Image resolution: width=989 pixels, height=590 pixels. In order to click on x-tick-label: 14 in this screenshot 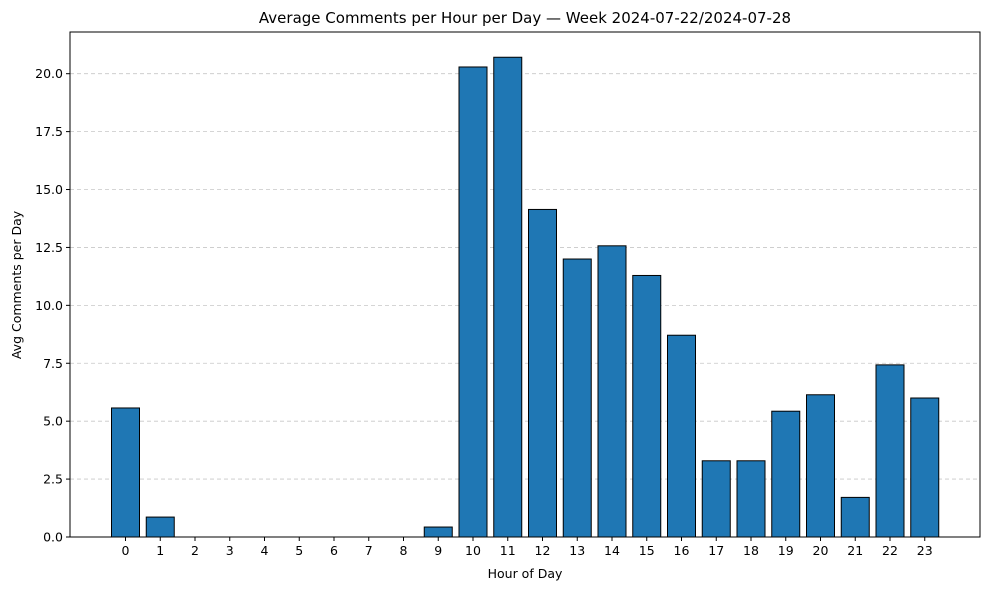, I will do `click(612, 550)`.